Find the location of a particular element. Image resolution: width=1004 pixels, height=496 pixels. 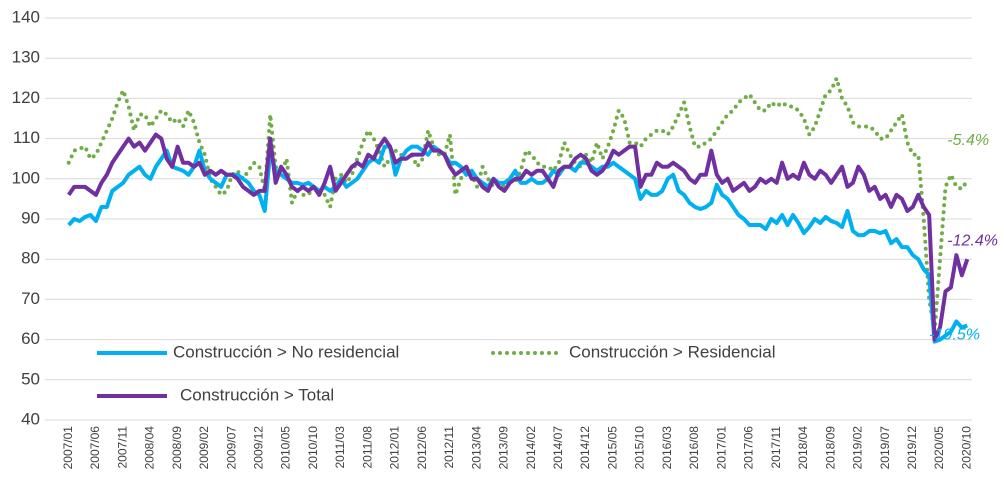

y-tick-label: 110 is located at coordinates (26, 137).